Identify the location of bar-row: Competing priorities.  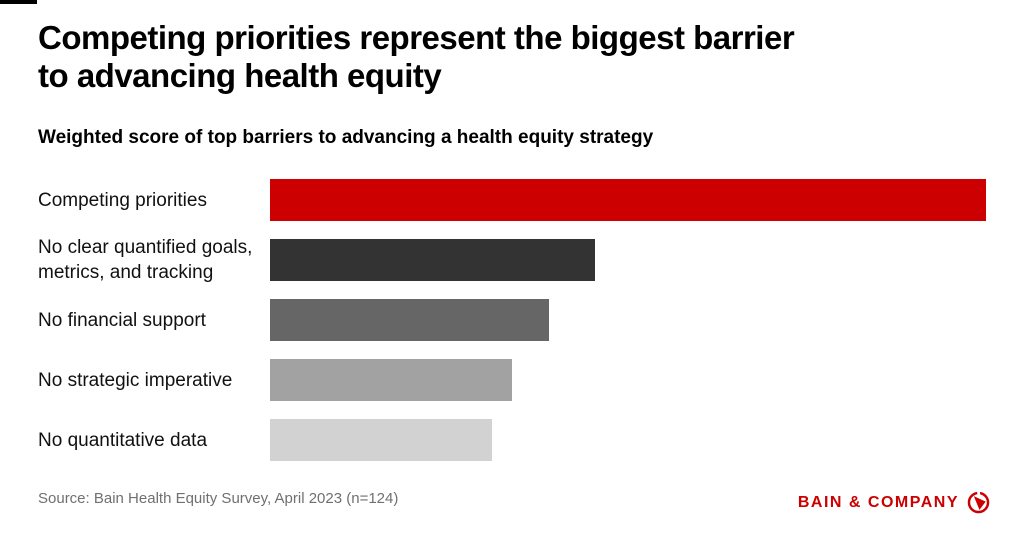
(512, 200).